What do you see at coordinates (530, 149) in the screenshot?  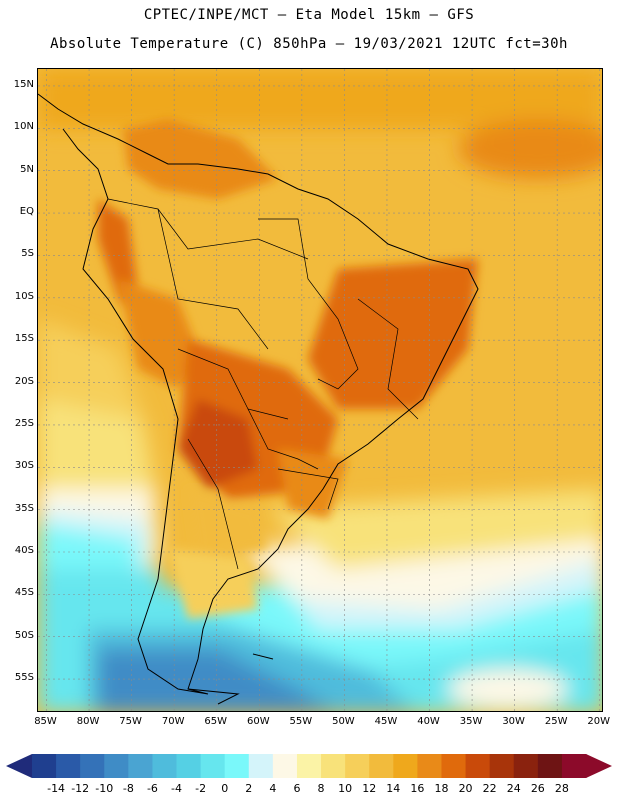 I see `field-atlantic-warm-patch` at bounding box center [530, 149].